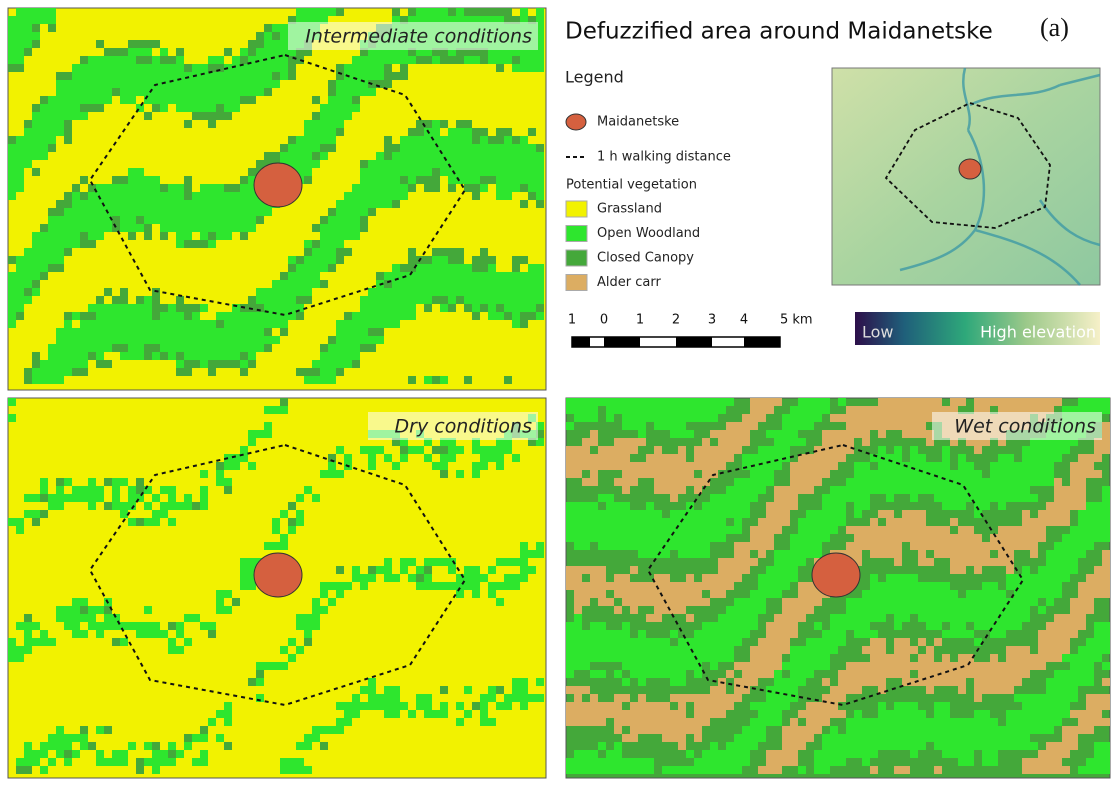 Image resolution: width=1120 pixels, height=795 pixels. I want to click on inset-rivers, so click(1000, 176).